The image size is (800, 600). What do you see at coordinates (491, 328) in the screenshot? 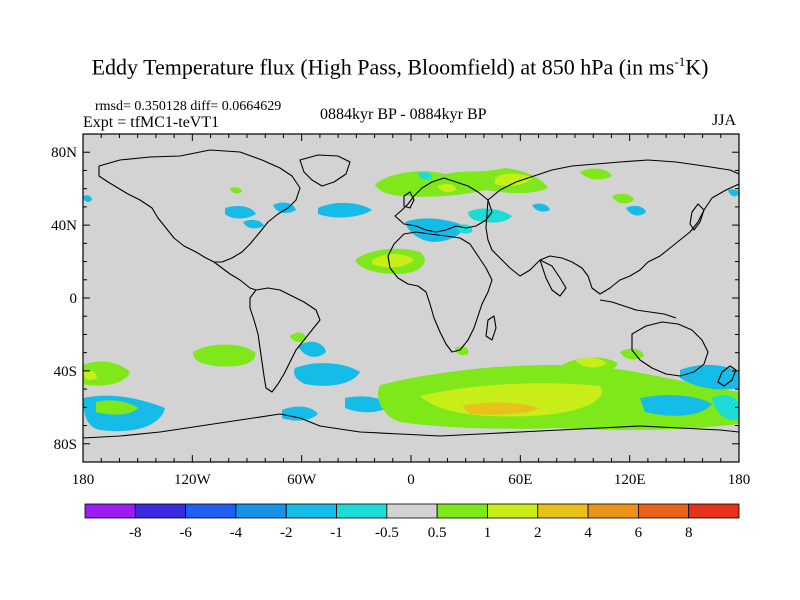
I see `coastline-madagascar` at bounding box center [491, 328].